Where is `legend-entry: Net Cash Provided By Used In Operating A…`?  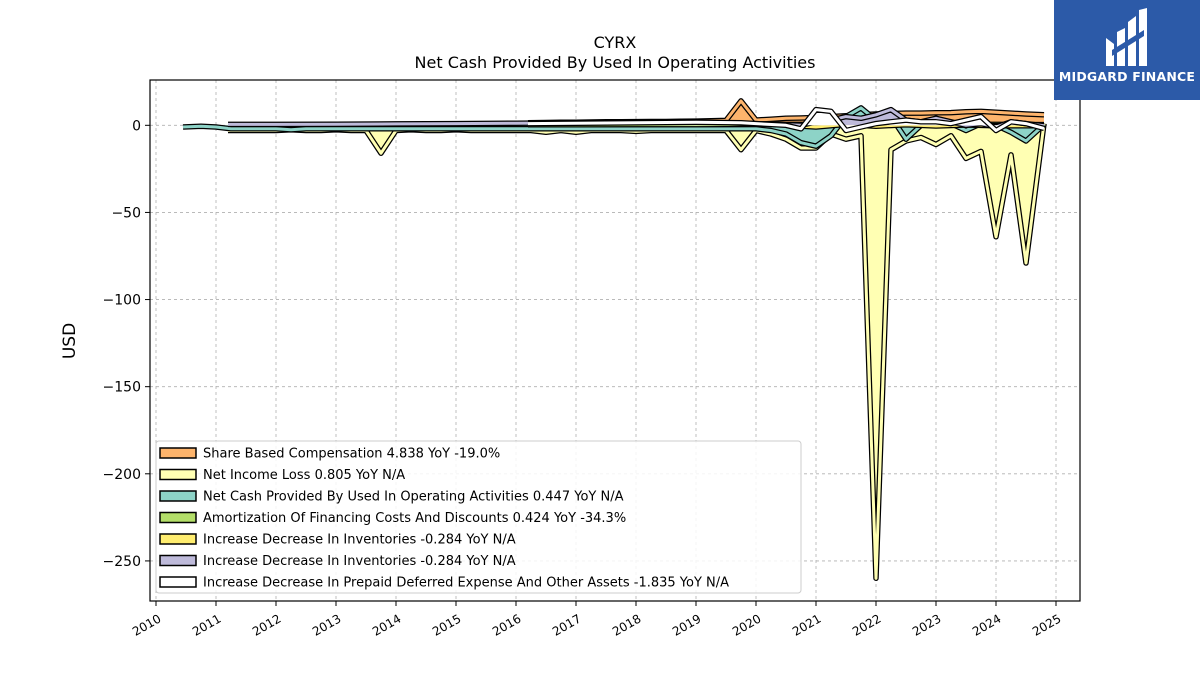 legend-entry: Net Cash Provided By Used In Operating A… is located at coordinates (413, 497).